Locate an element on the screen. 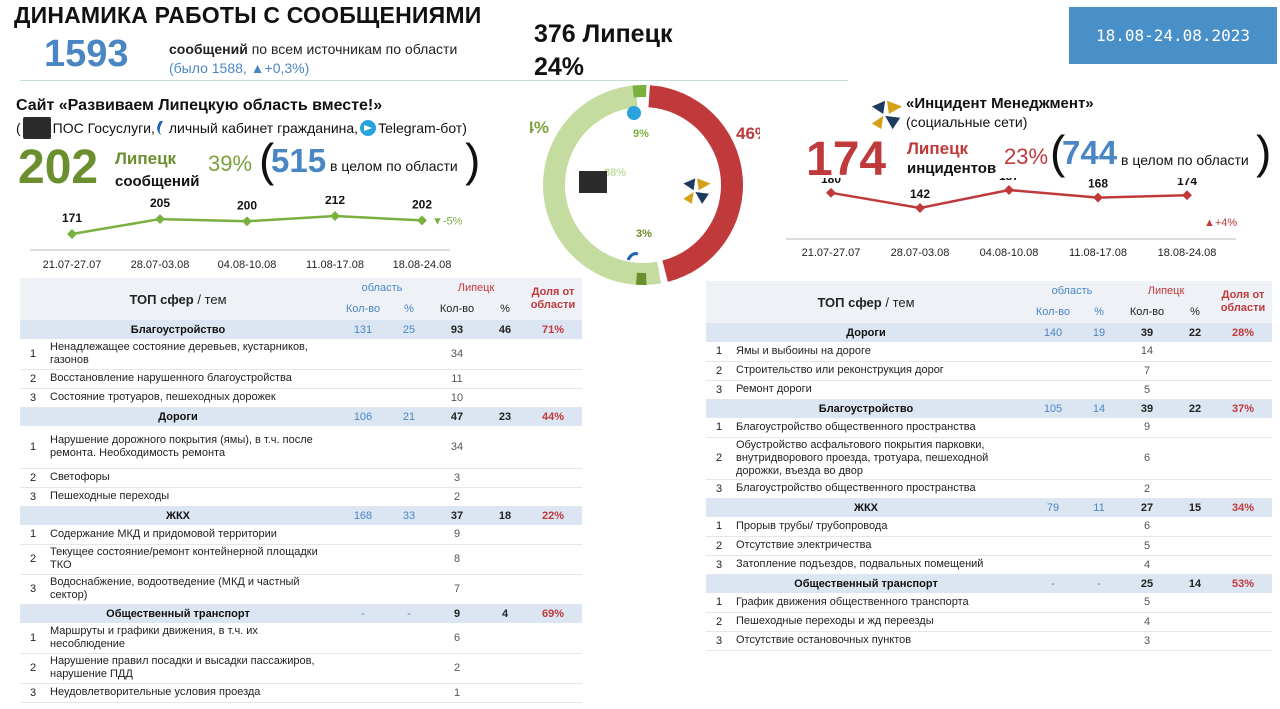 Image resolution: width=1280 pixels, height=709 pixels. row-value: 4 is located at coordinates (1147, 565).